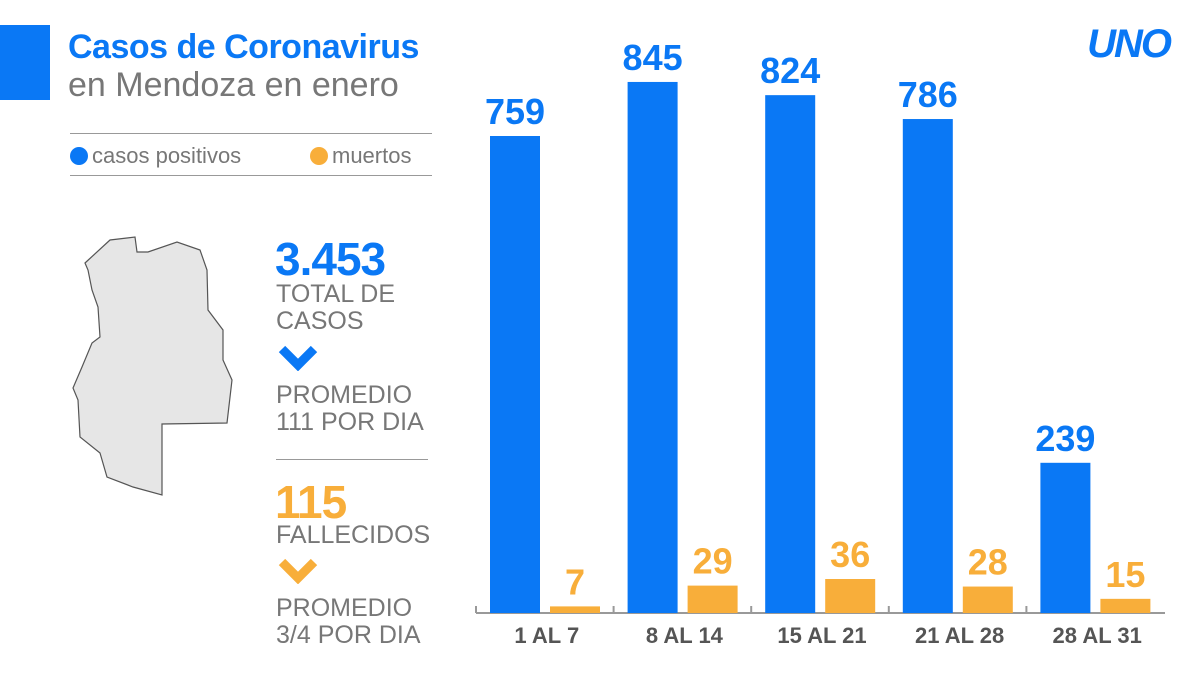 The width and height of the screenshot is (1200, 675). What do you see at coordinates (352, 459) in the screenshot?
I see `summary-divider` at bounding box center [352, 459].